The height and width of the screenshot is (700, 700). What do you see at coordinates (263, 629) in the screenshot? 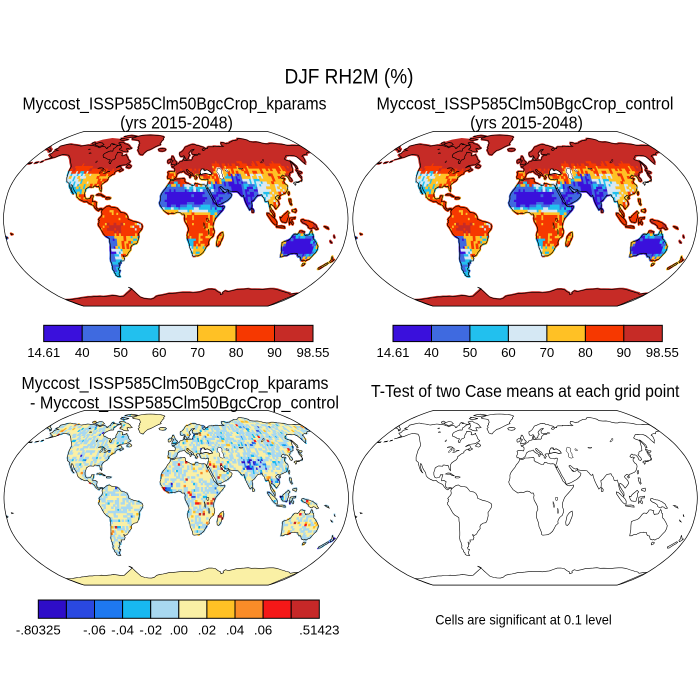
I see `svg-text: .06` at bounding box center [263, 629].